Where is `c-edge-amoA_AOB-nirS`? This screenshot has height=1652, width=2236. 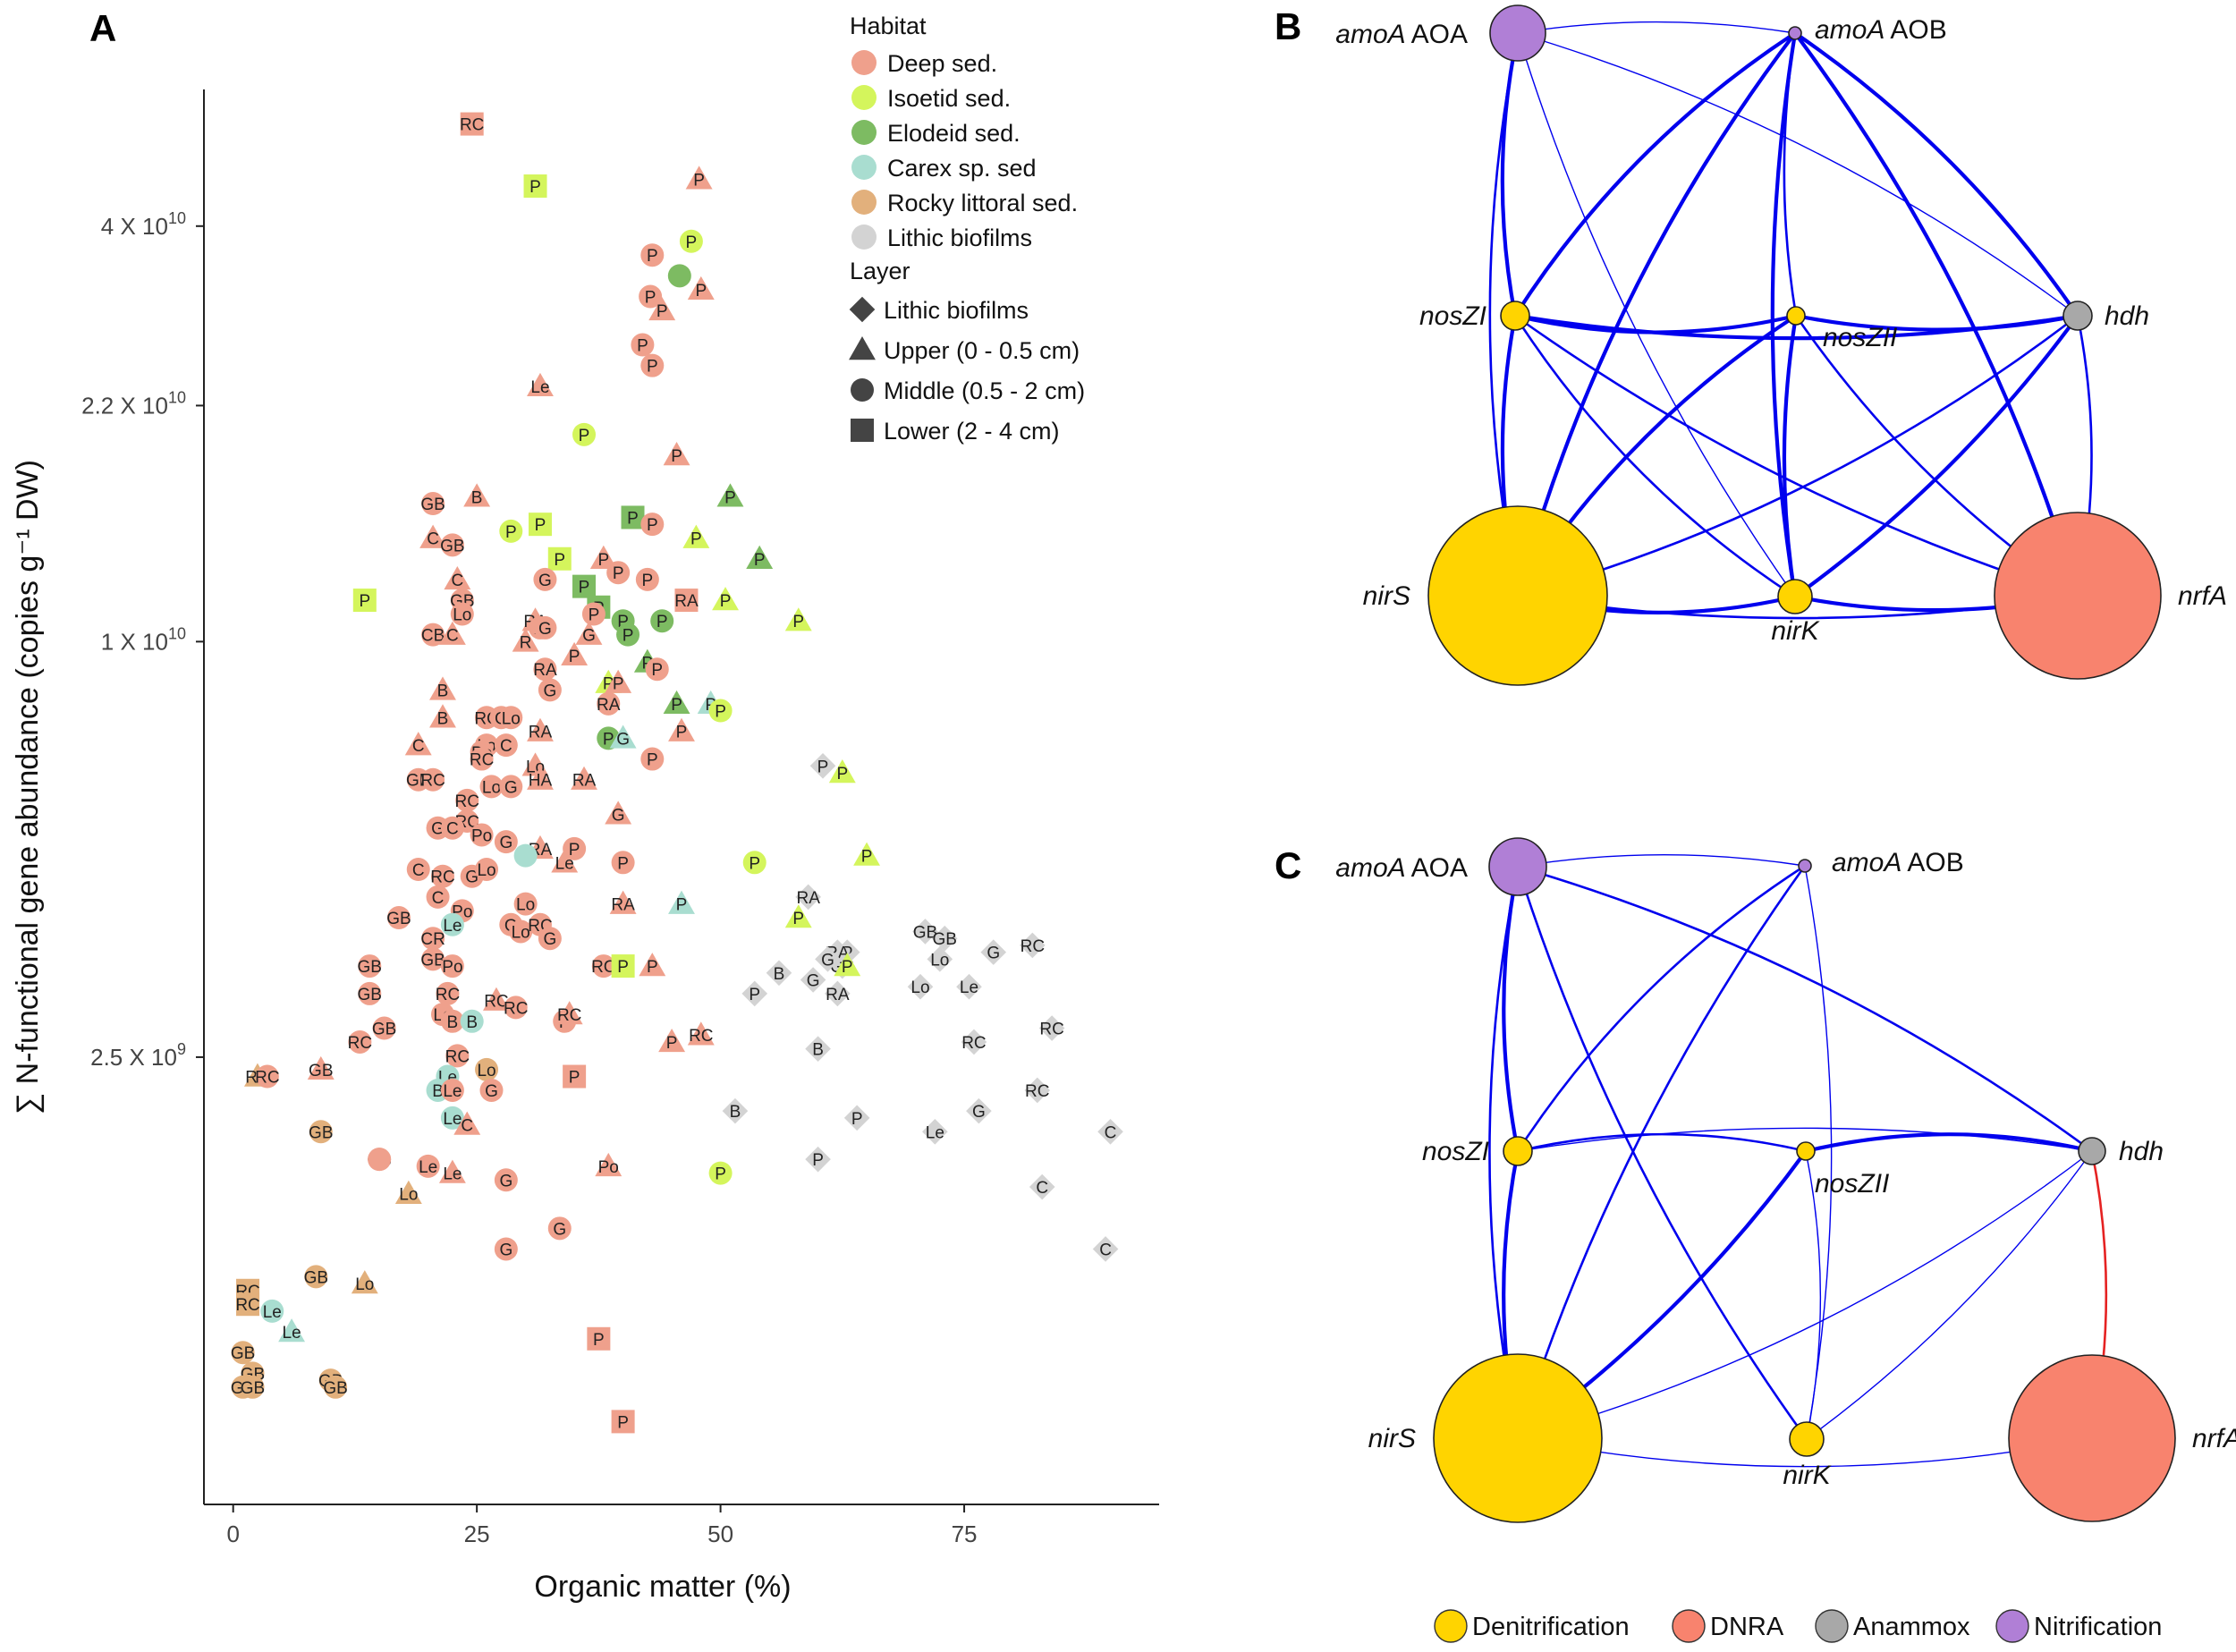 c-edge-amoA_AOB-nirS is located at coordinates (1662, 1152).